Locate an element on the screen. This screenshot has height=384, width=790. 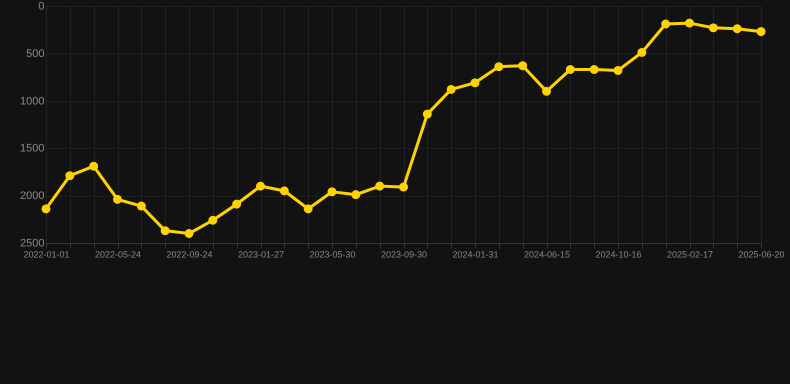
x-tick-label: 2023-01-27 is located at coordinates (261, 255).